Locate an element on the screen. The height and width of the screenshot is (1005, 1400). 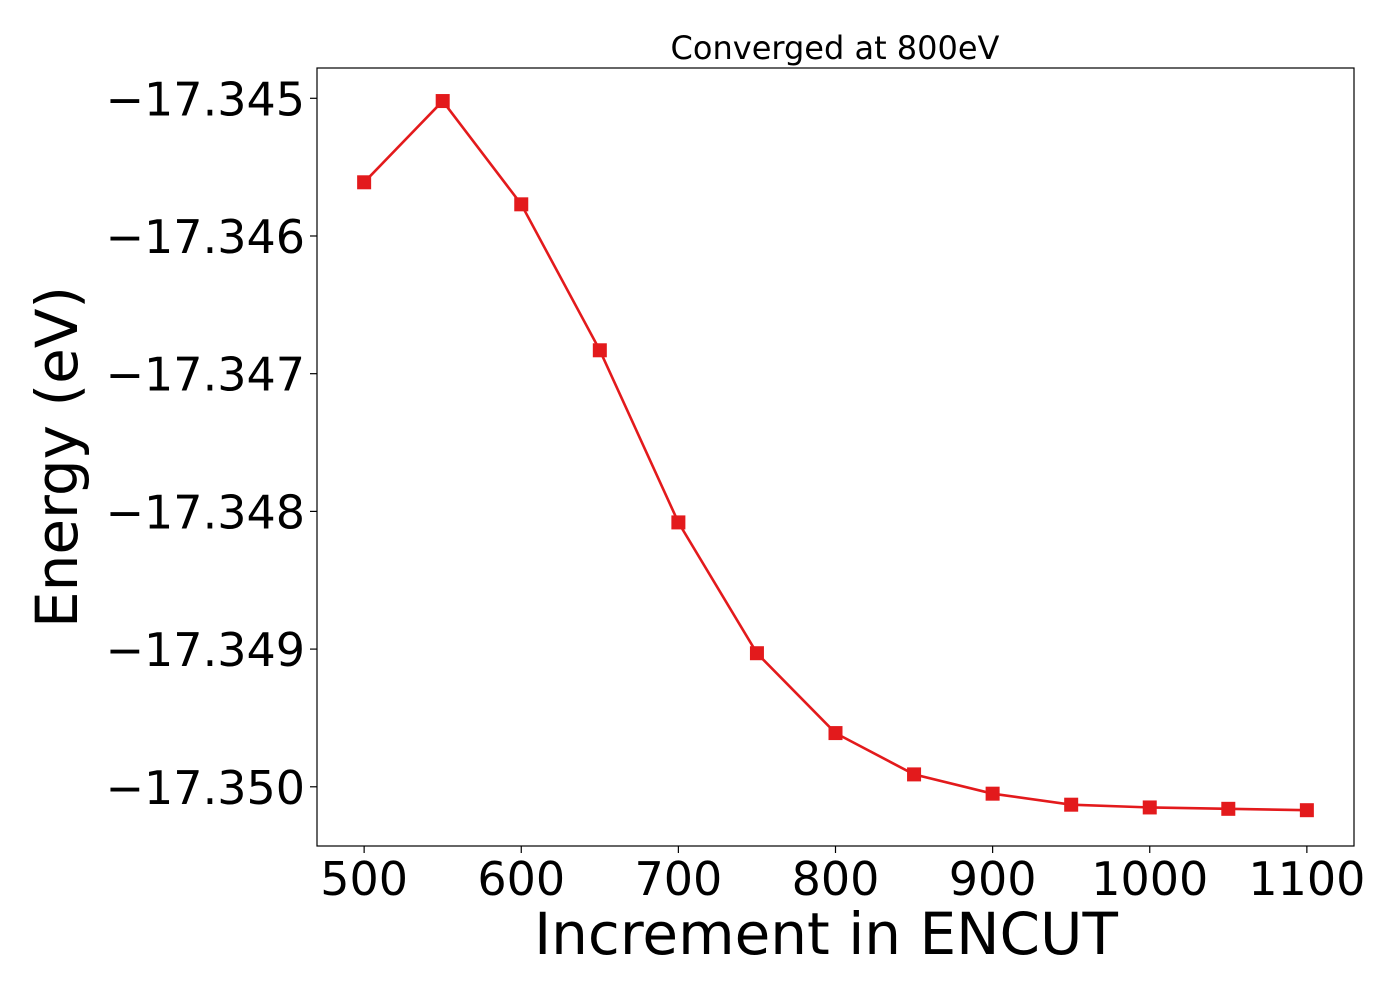
x-tick-label: 1100 is located at coordinates (1306, 879).